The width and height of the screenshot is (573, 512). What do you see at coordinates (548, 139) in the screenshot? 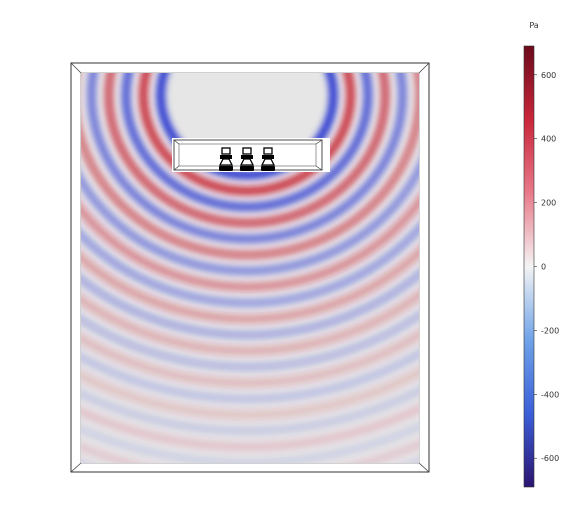
I see `colorbar-tick-label: 400` at bounding box center [548, 139].